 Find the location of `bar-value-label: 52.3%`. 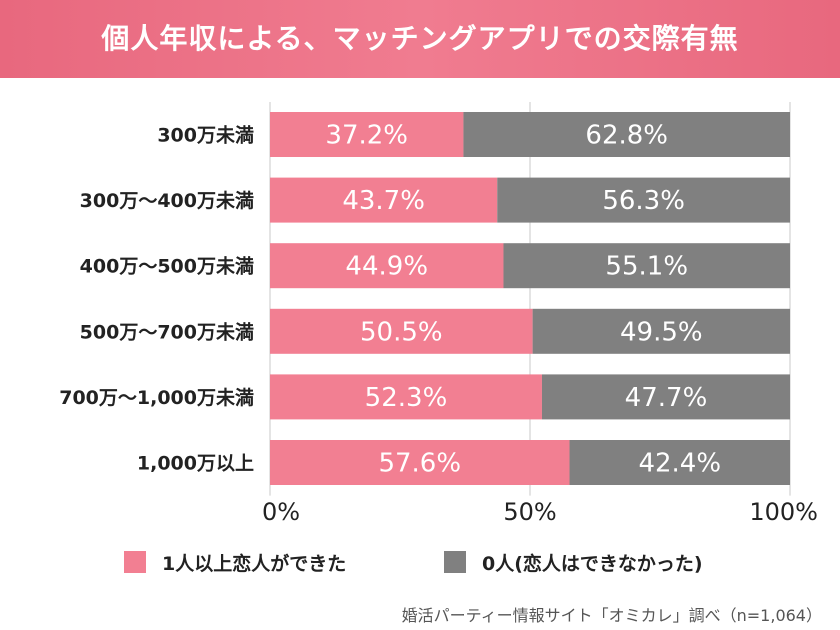

bar-value-label: 52.3% is located at coordinates (406, 398).